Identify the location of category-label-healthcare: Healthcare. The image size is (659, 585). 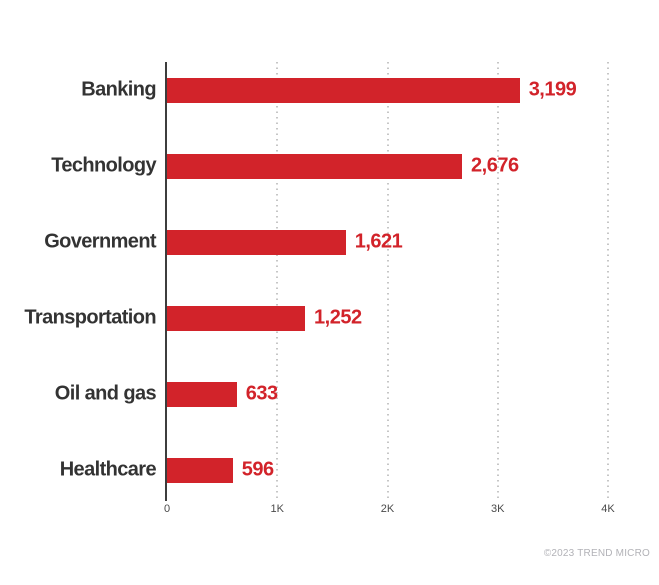
(108, 469).